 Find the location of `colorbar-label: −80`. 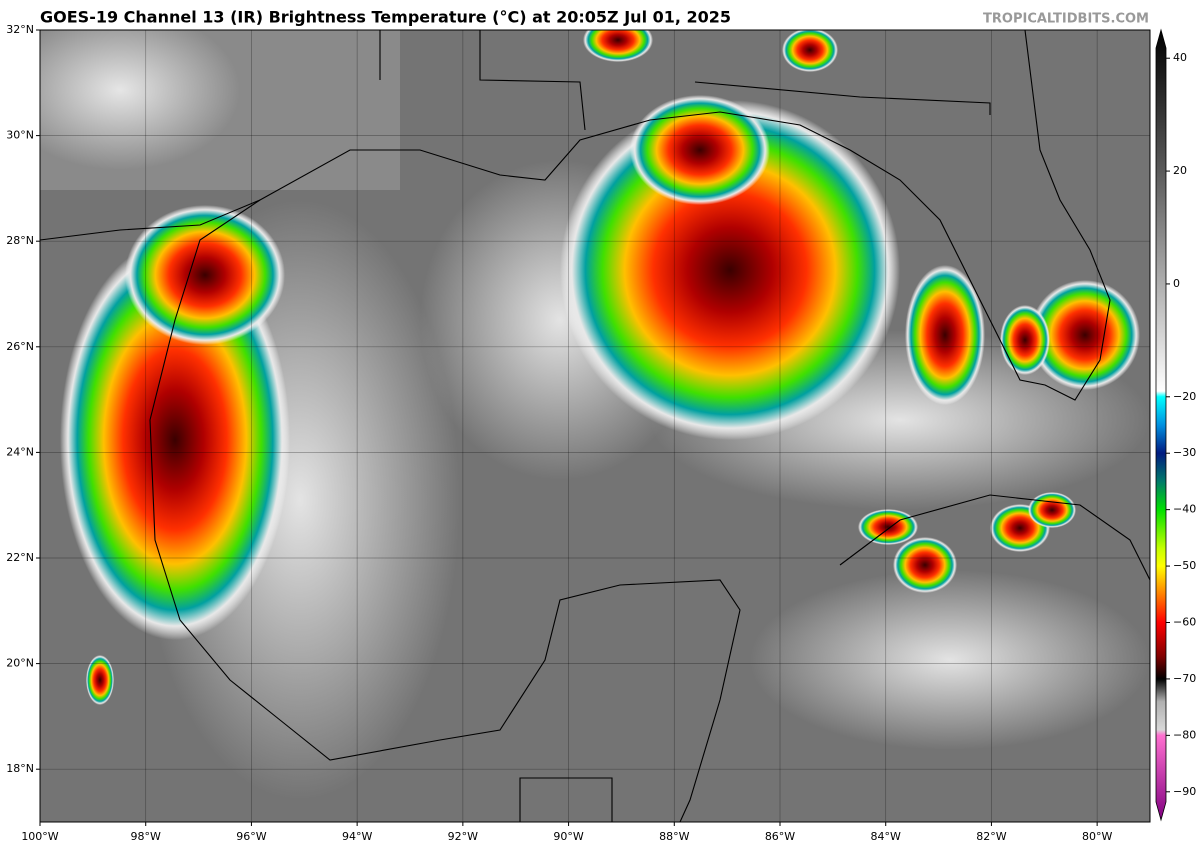

colorbar-label: −80 is located at coordinates (1184, 734).